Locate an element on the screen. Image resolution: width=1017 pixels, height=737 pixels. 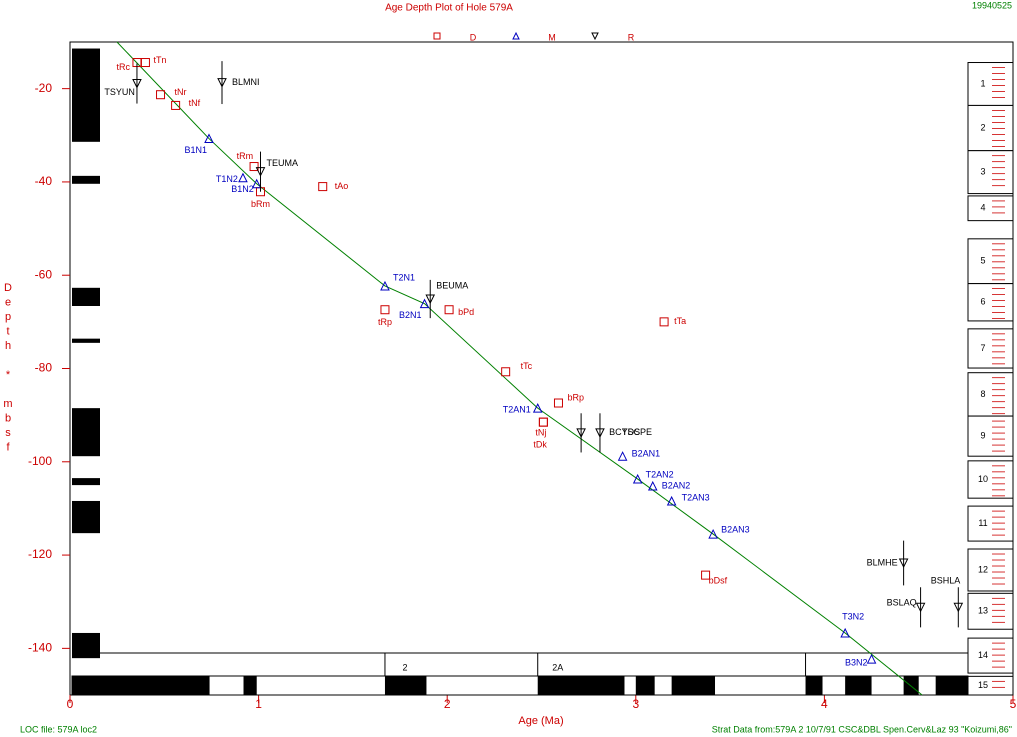
x-tick-label: 1 is located at coordinates (258, 704).